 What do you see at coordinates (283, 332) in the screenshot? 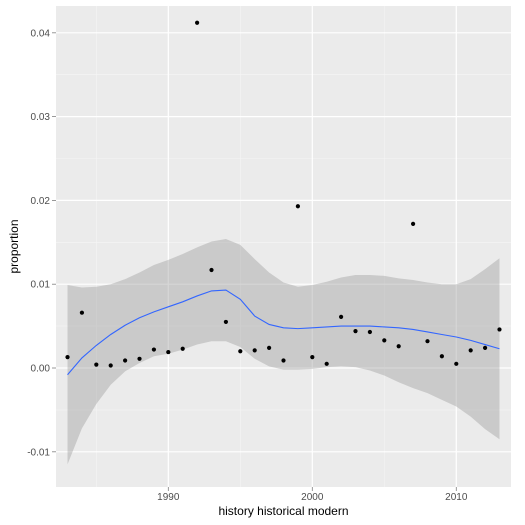
I see `smooth-trend-line` at bounding box center [283, 332].